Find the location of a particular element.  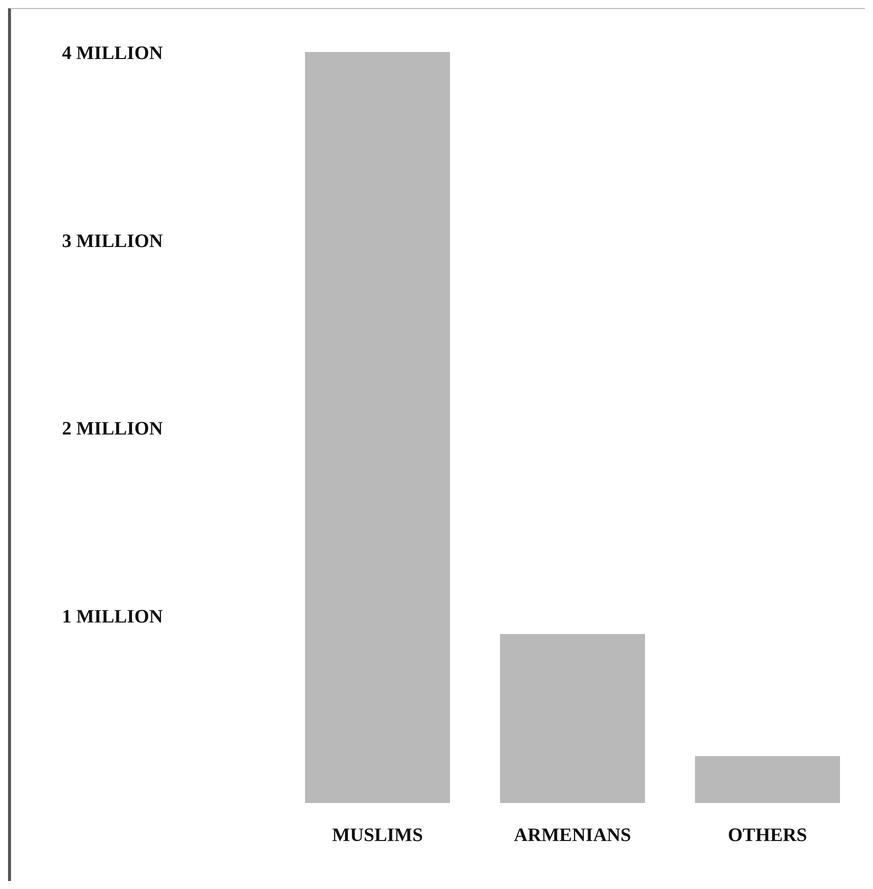

y-tick-label: 1 MILLION is located at coordinates (113, 617).